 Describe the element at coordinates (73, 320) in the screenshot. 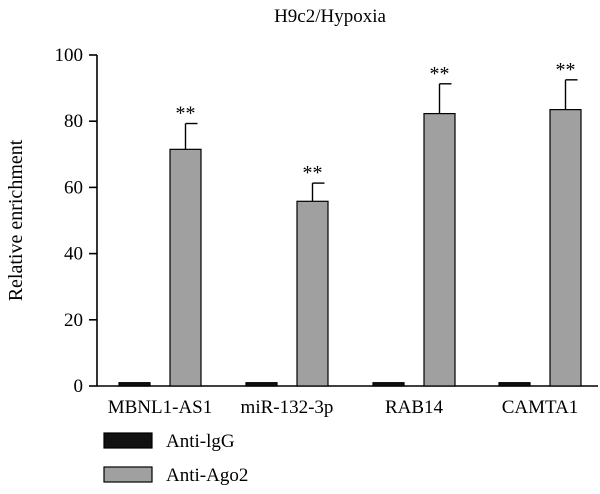

I see `y-tick-label: 20` at that location.